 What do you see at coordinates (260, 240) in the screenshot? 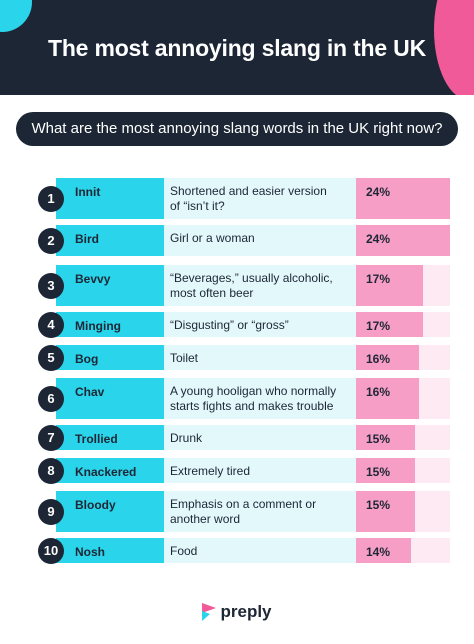
I see `slang-meaning: Girl or a woman` at bounding box center [260, 240].